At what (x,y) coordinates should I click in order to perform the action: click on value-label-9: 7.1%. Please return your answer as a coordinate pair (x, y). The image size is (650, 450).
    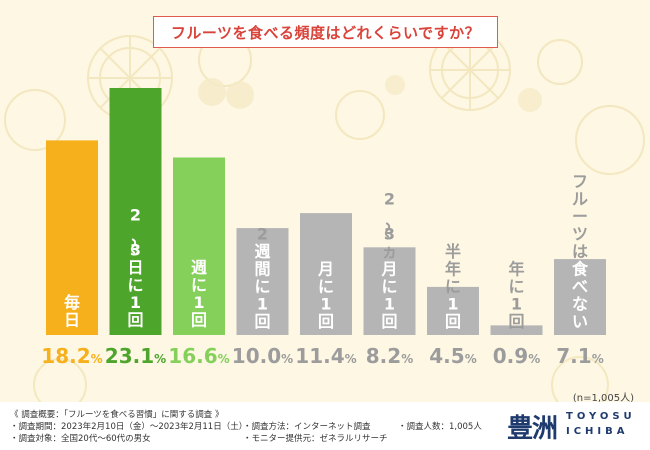
    Looking at the image, I should click on (579, 356).